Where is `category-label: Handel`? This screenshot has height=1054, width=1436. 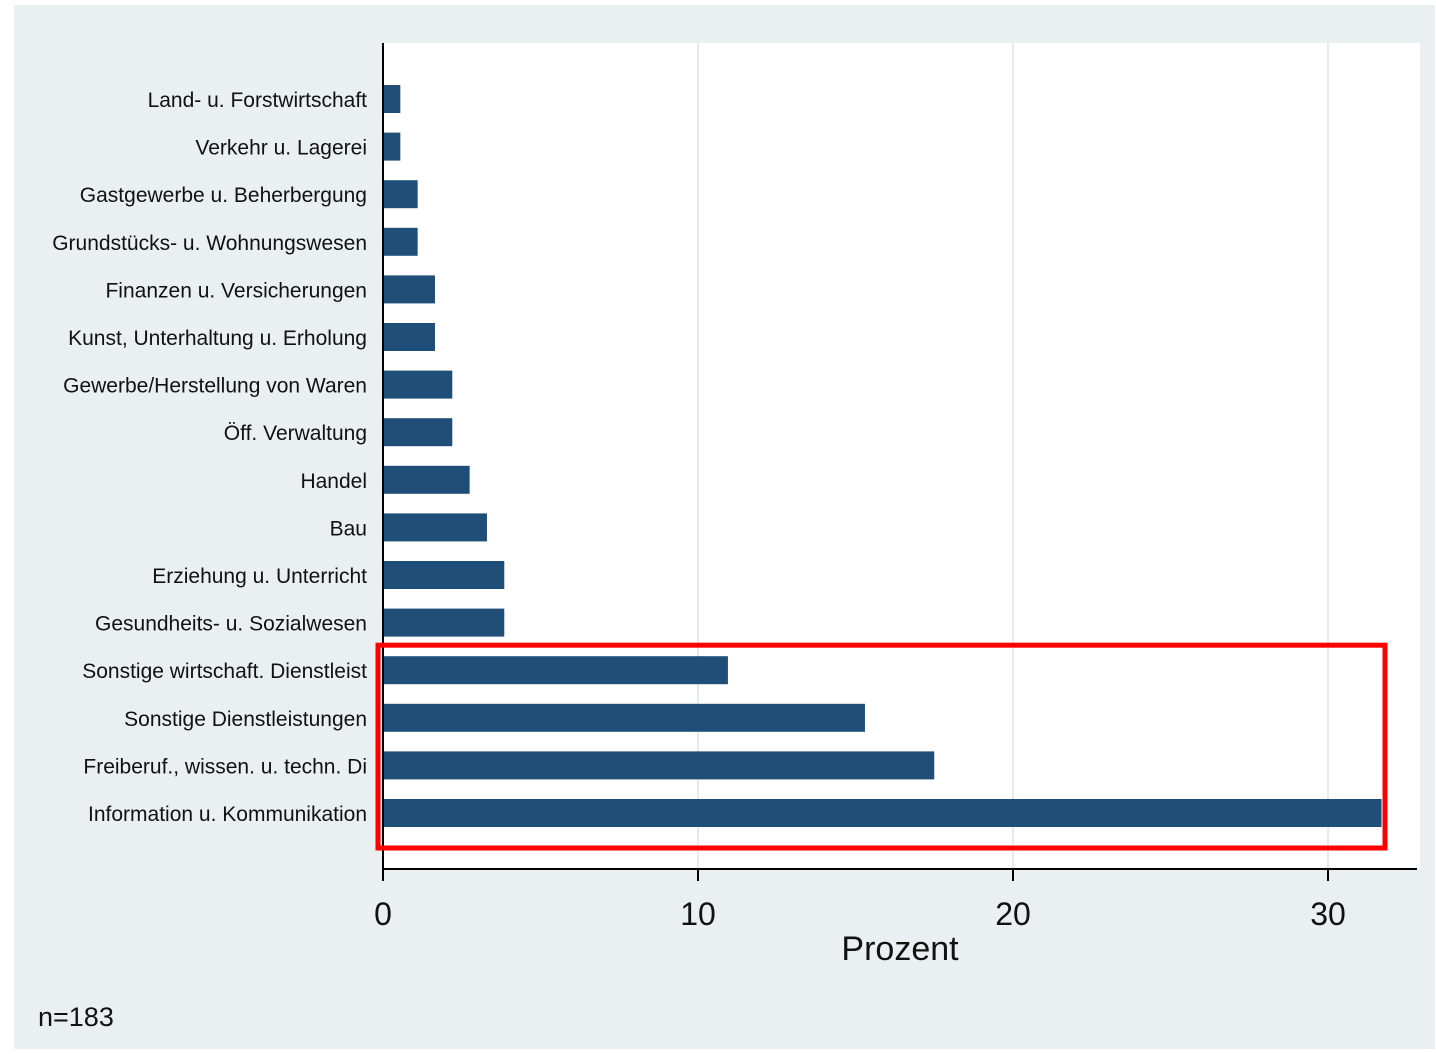
category-label: Handel is located at coordinates (333, 481).